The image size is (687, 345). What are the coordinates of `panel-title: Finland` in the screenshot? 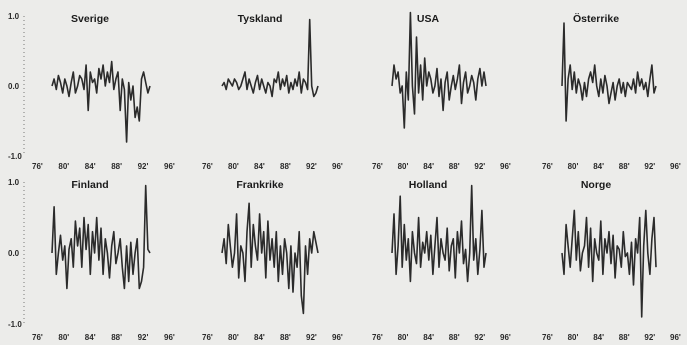 It's located at (89, 185).